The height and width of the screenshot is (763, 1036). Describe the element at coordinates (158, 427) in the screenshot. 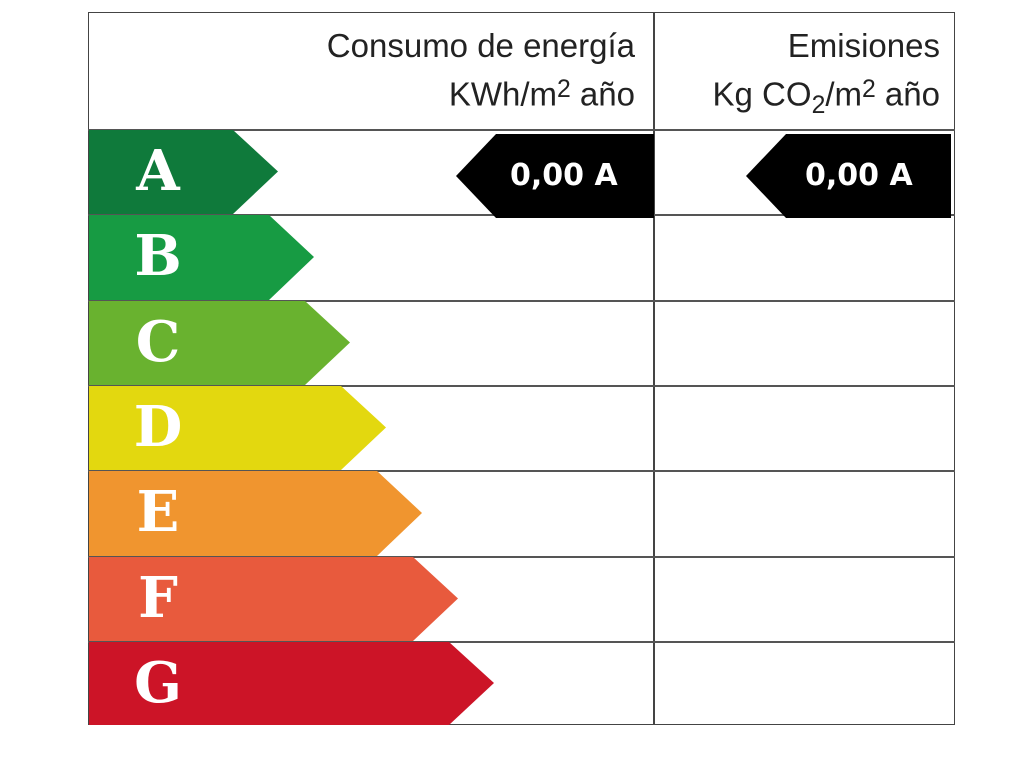

I see `class-letter-d: D` at that location.